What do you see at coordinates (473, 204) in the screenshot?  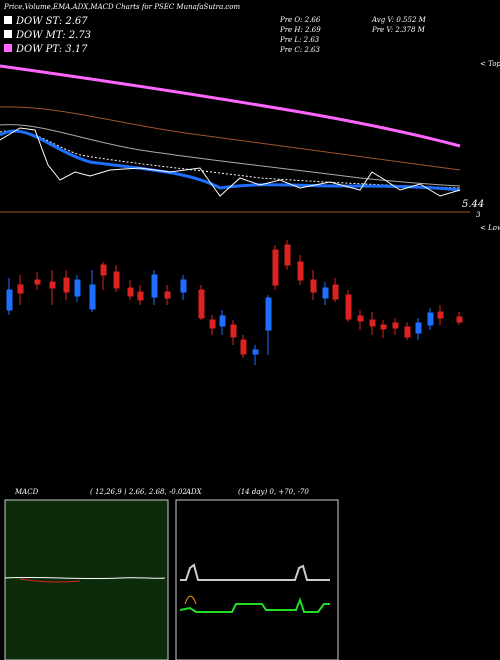 I see `price-label: 5.44` at bounding box center [473, 204].